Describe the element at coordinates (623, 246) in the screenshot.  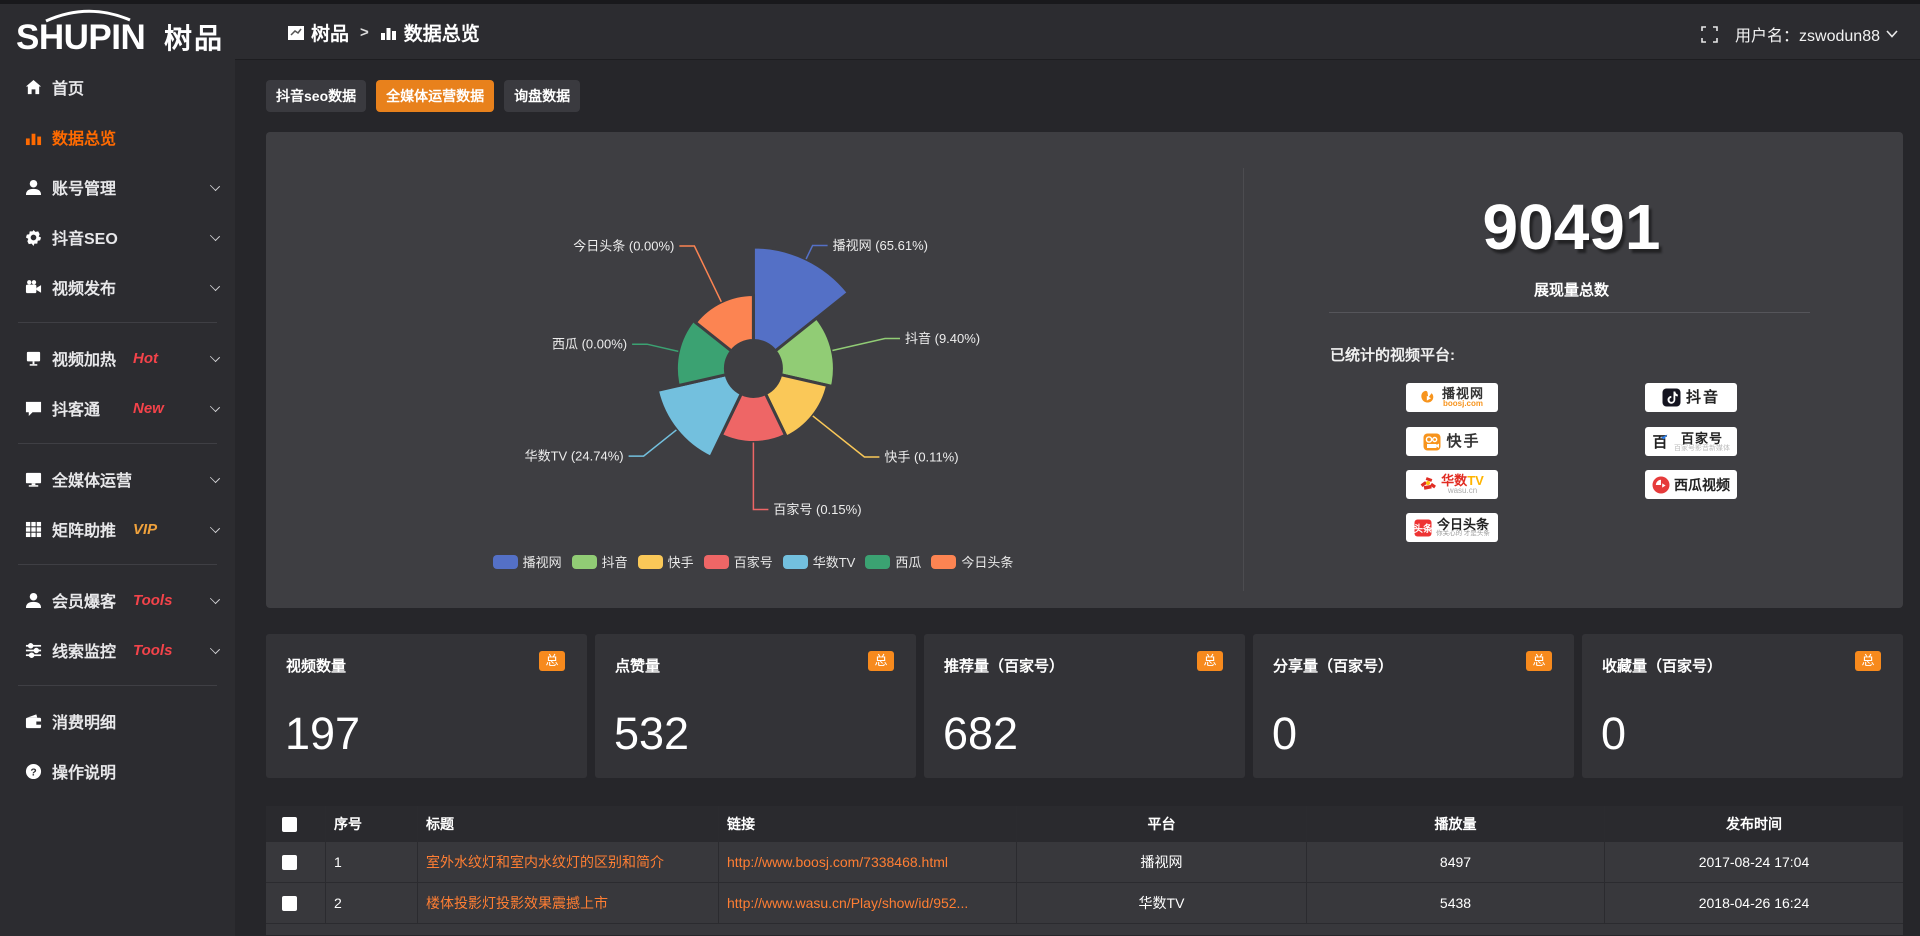
I see `svg-text: 今日头条 (0.00%)` at that location.